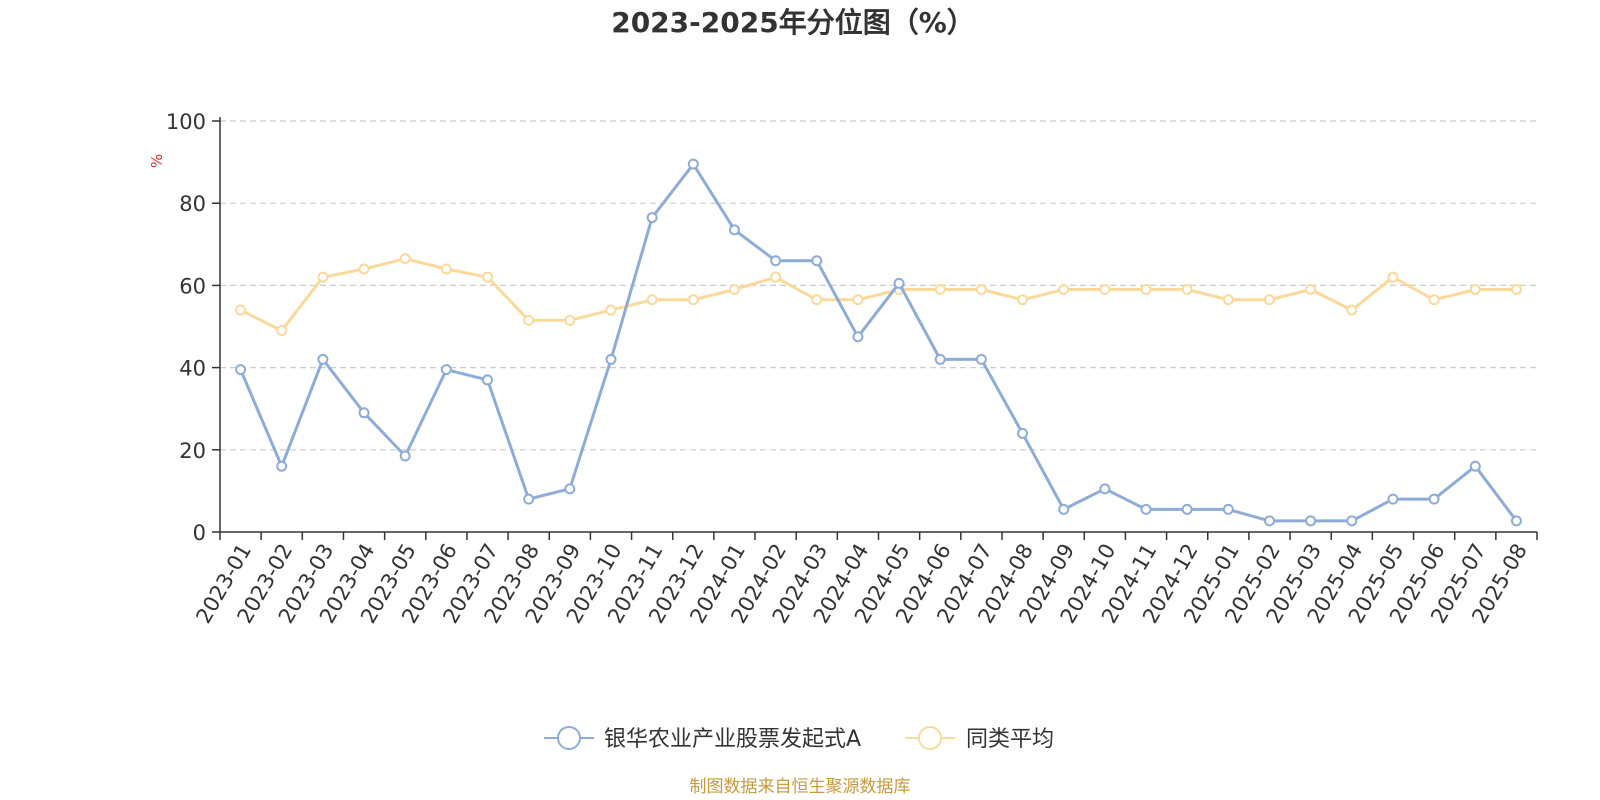 The height and width of the screenshot is (800, 1600). What do you see at coordinates (732, 739) in the screenshot?
I see `legend-series-1-label: 银华农业产业股票发起式A` at bounding box center [732, 739].